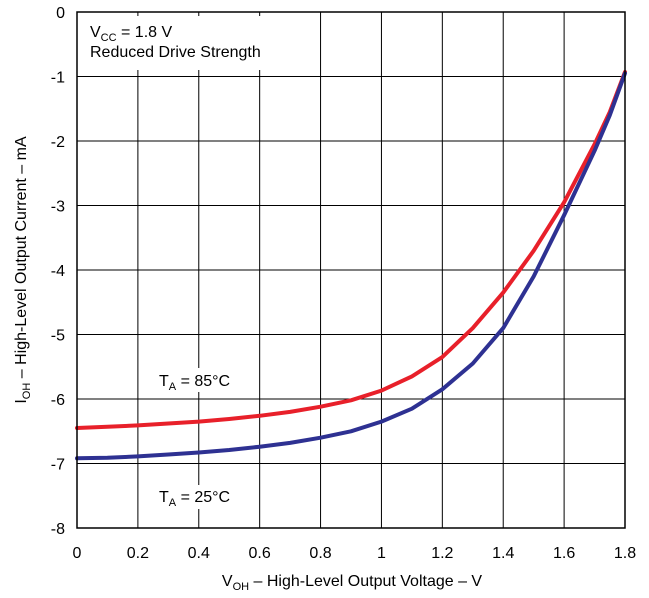 The height and width of the screenshot is (598, 649). I want to click on x-tick-label: 0, so click(77, 553).